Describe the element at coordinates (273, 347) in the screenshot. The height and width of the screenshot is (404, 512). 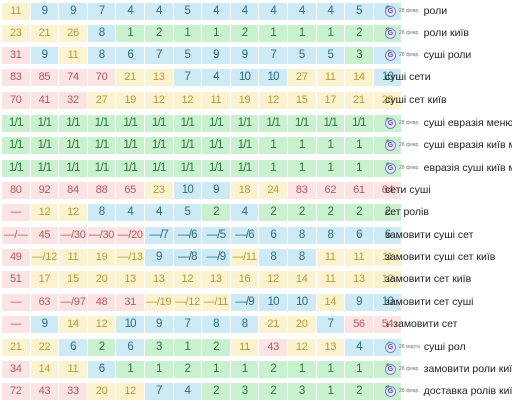
I see `position-cell: 43` at that location.